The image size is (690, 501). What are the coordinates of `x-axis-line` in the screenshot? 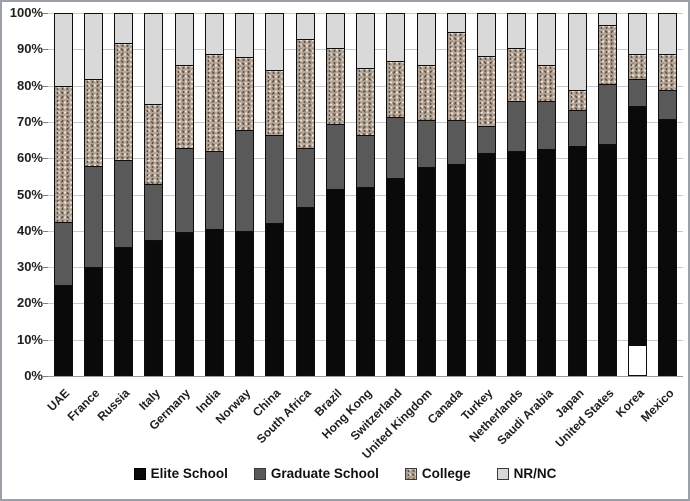 It's located at (365, 376).